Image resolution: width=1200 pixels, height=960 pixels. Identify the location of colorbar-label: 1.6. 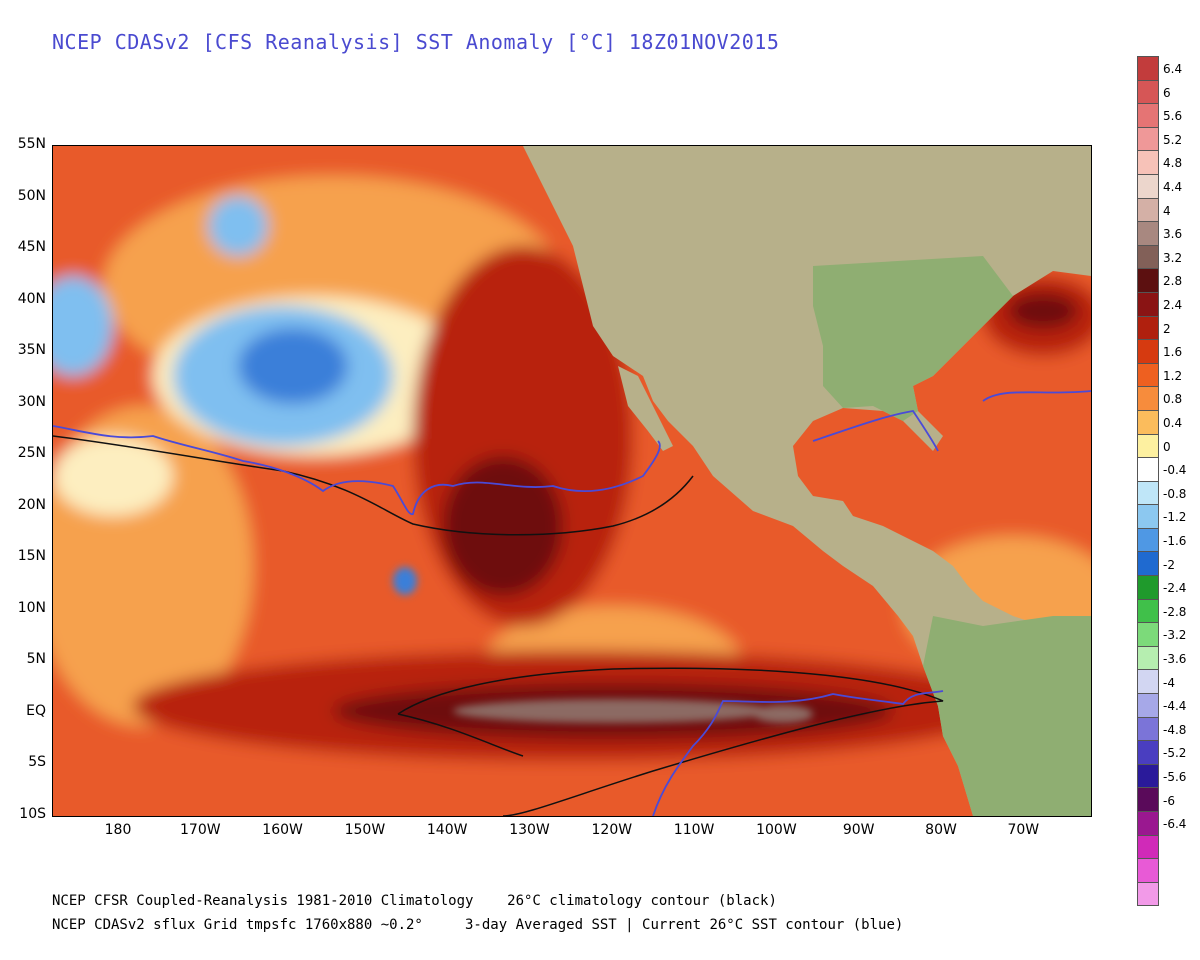
(1173, 352).